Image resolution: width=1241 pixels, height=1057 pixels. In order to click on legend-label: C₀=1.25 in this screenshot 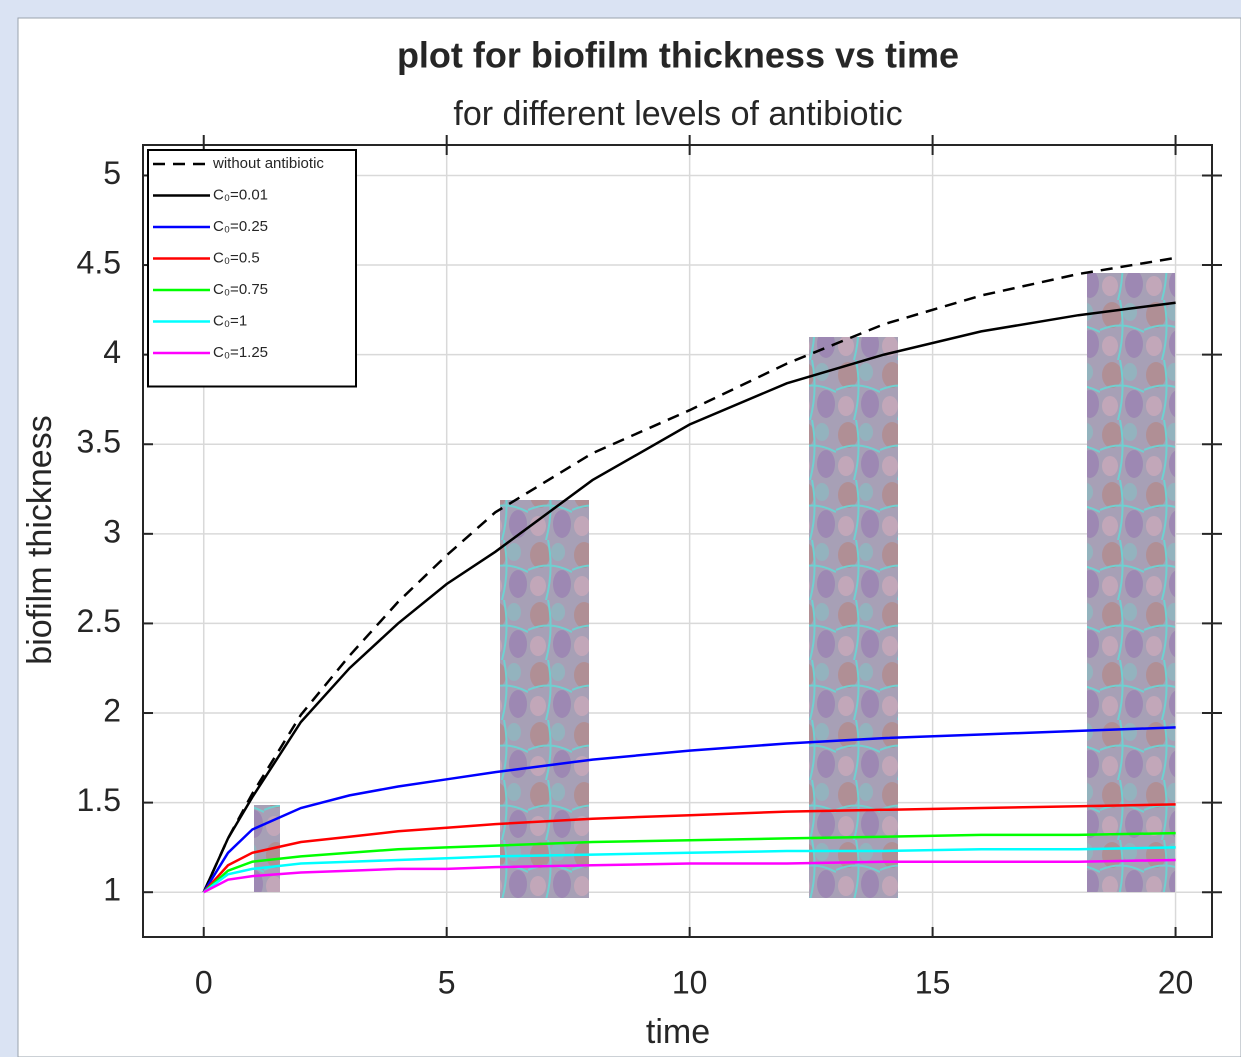, I will do `click(240, 352)`.